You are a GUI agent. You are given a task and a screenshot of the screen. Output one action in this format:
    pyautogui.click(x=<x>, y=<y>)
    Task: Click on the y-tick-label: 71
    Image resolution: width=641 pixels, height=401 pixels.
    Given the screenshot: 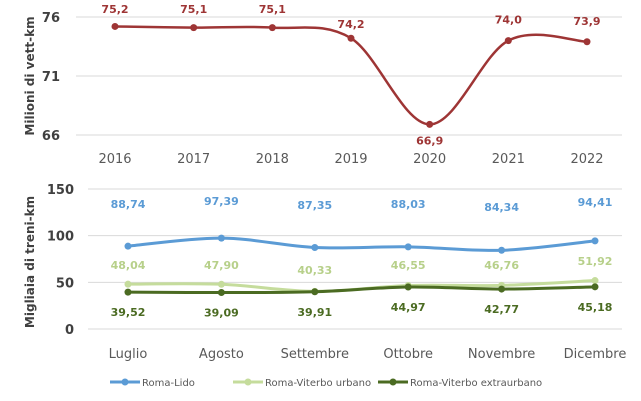 What is the action you would take?
    pyautogui.click(x=51, y=77)
    